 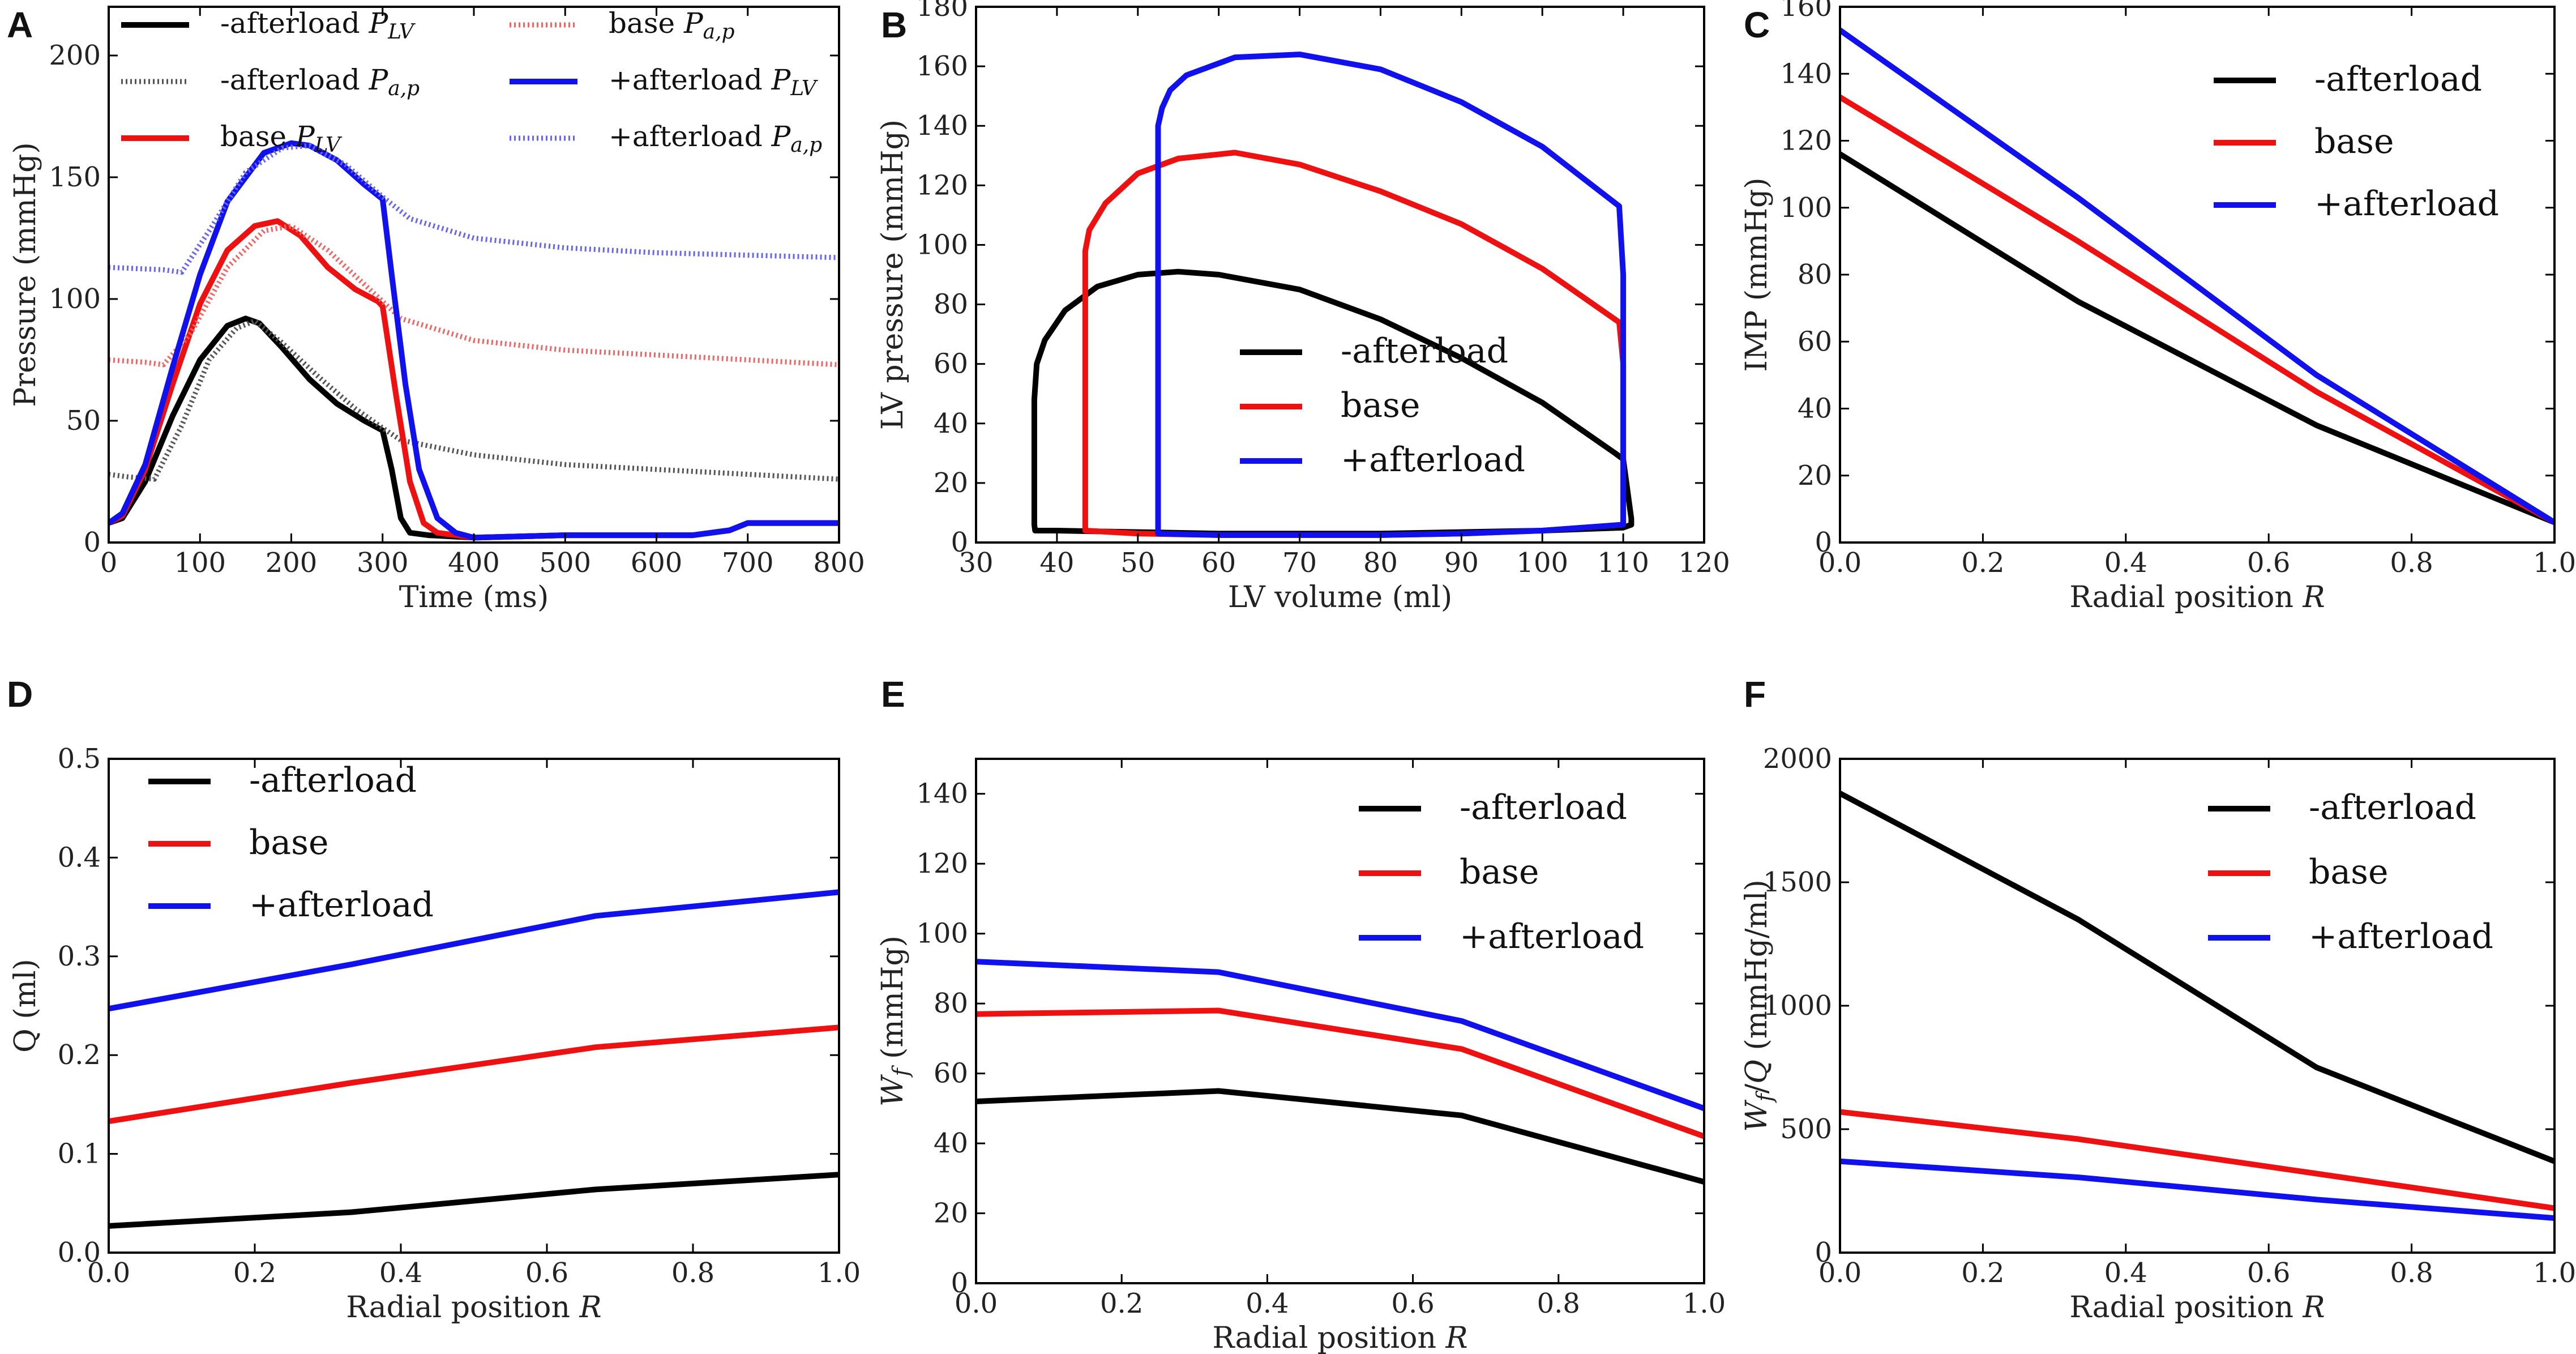 I want to click on legend-label-a-5: +afterload Pa,p, so click(x=715, y=138).